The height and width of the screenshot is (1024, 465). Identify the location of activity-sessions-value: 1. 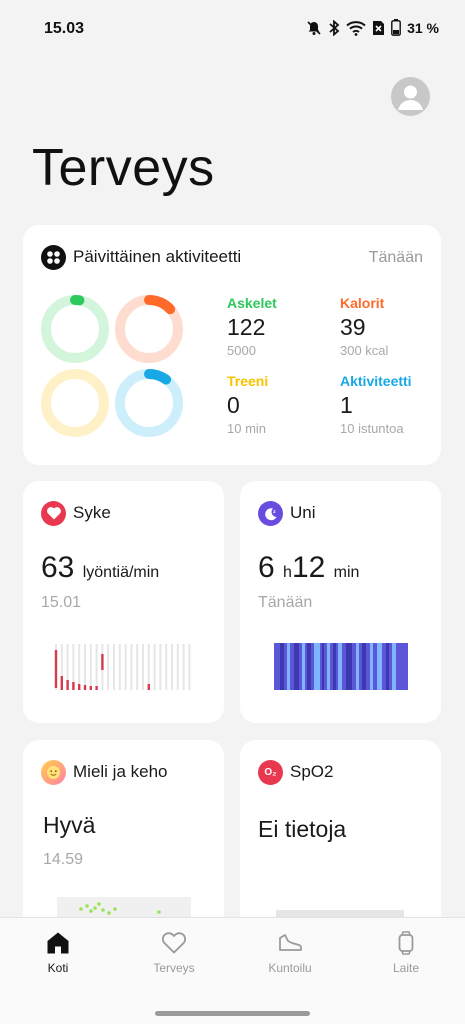
(346, 405).